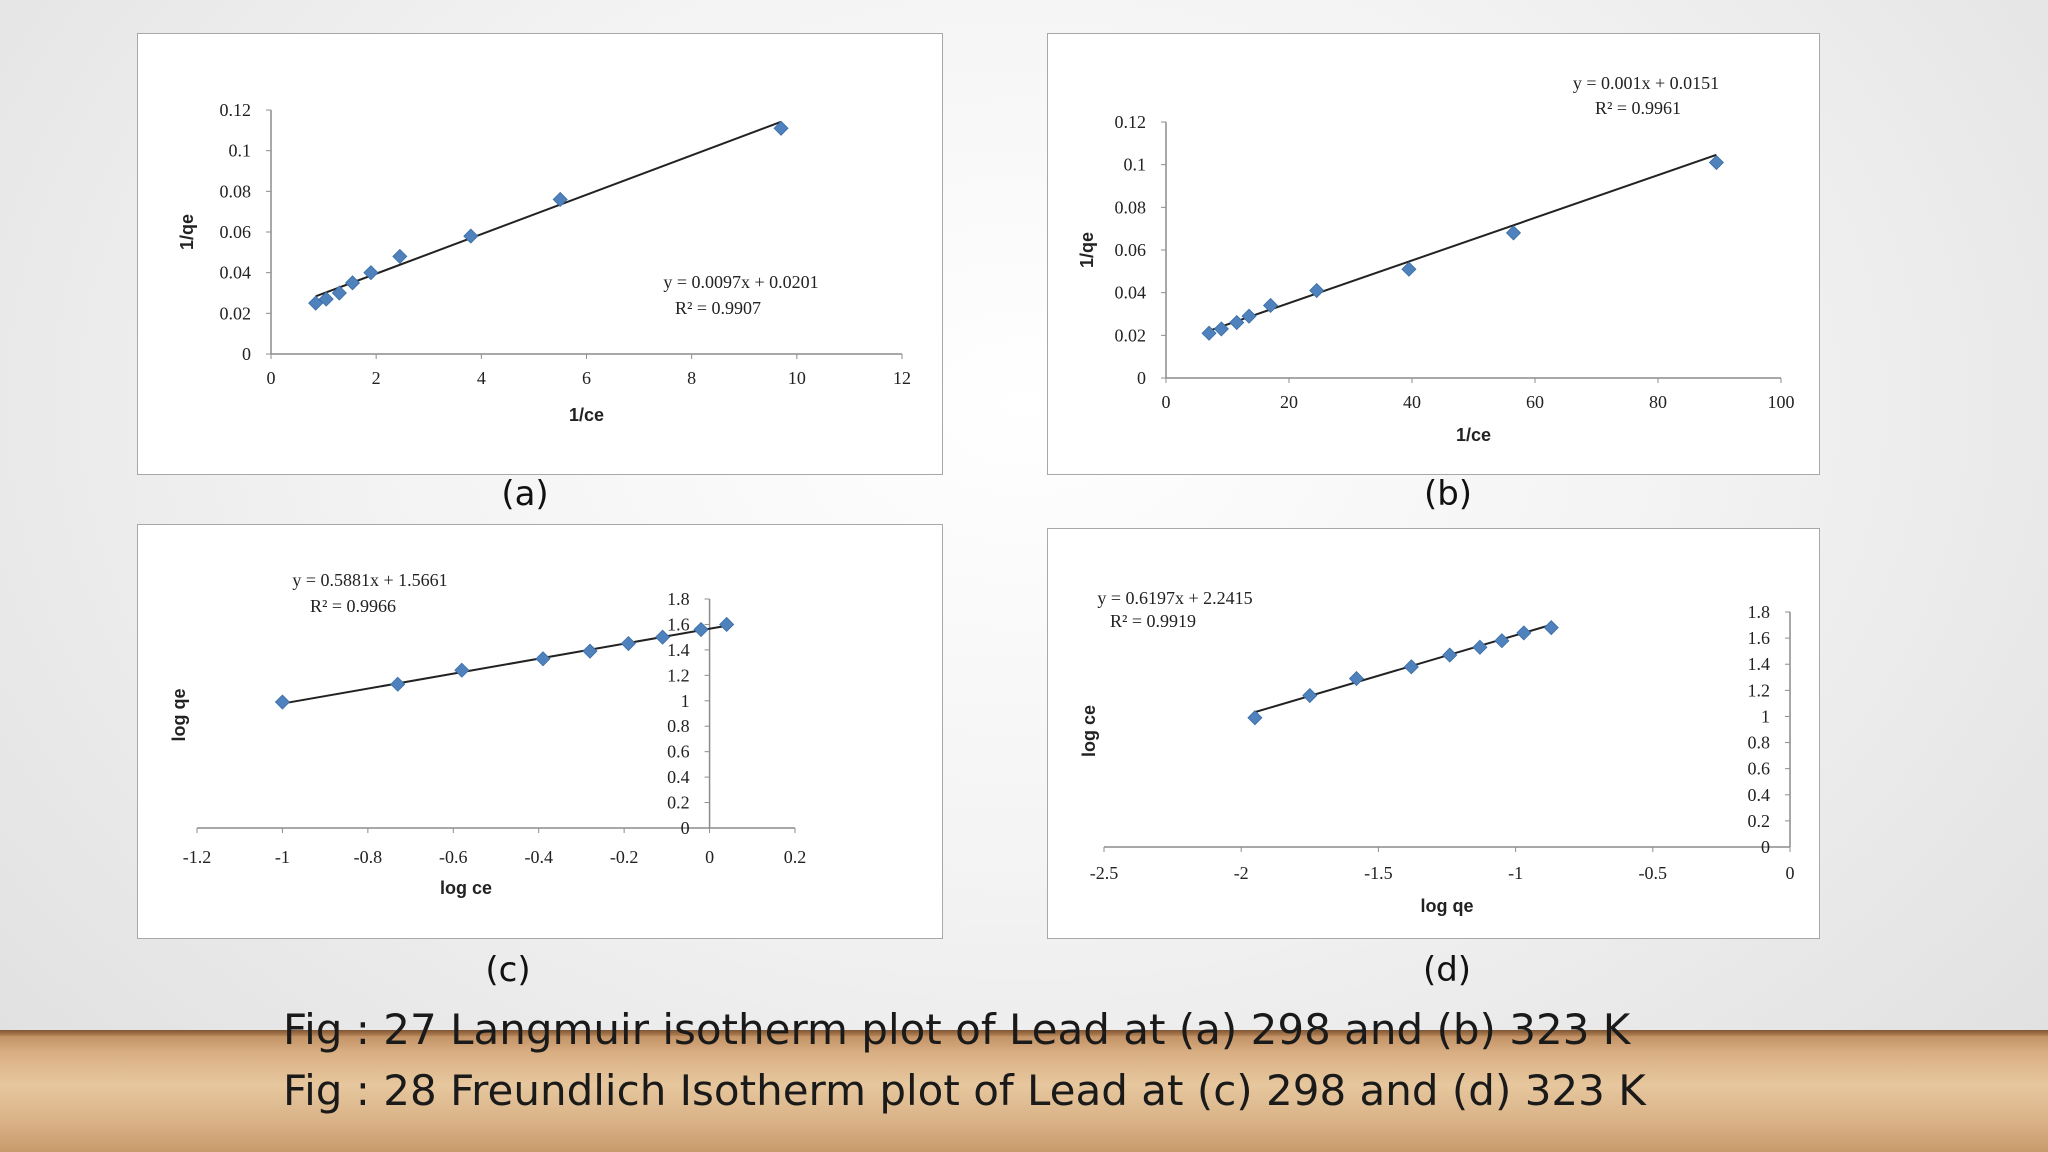  What do you see at coordinates (1638, 108) in the screenshot?
I see `r-squared-label: R² = 0.9961` at bounding box center [1638, 108].